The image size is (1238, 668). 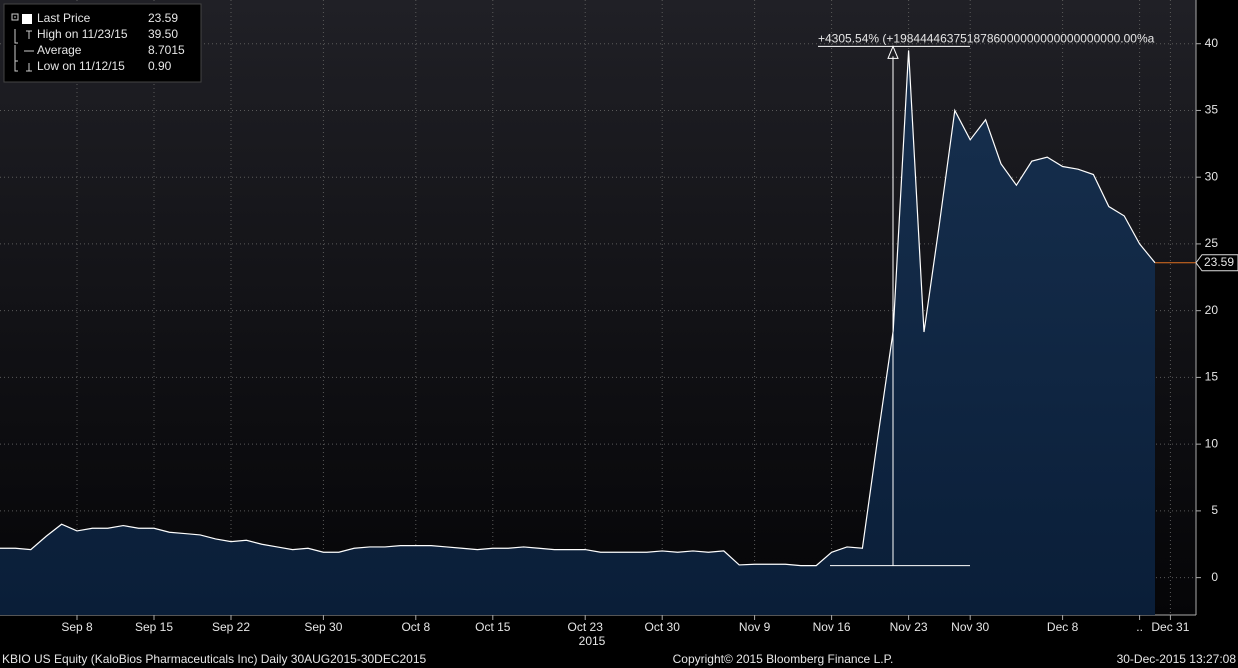 I want to click on legend-value: 8.7015, so click(x=166, y=50).